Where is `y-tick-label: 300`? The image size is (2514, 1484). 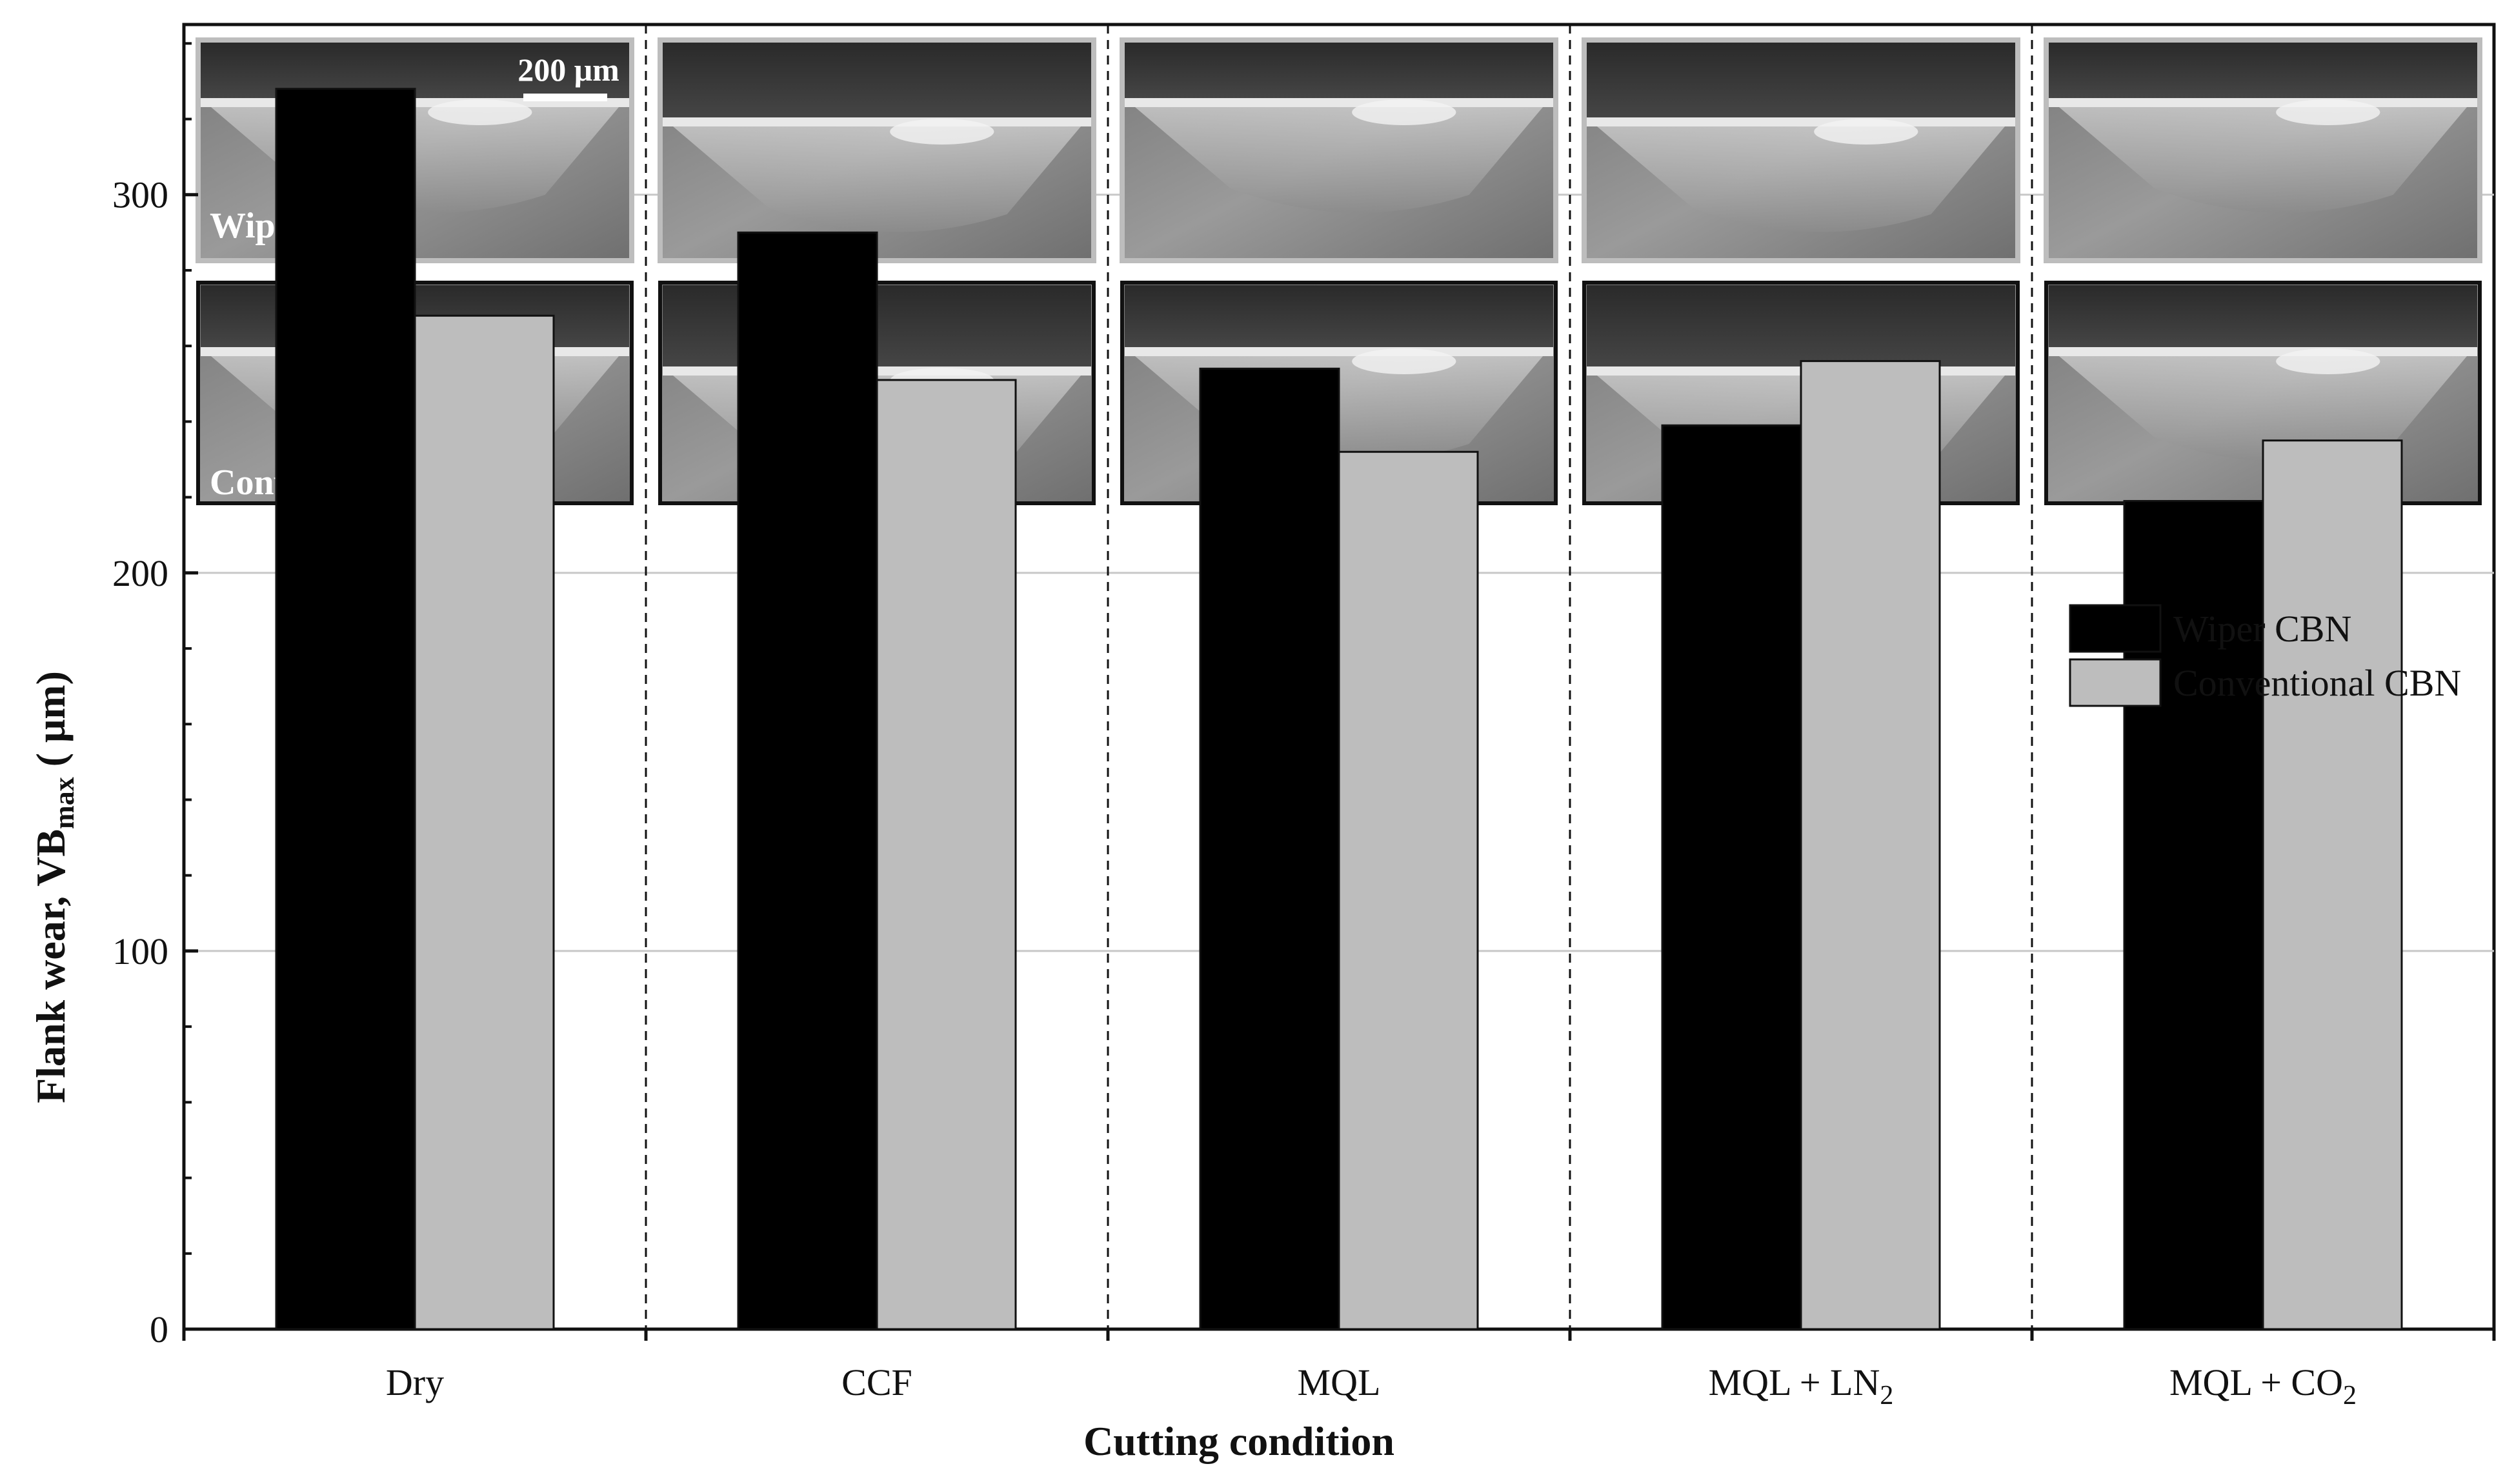 y-tick-label: 300 is located at coordinates (140, 195).